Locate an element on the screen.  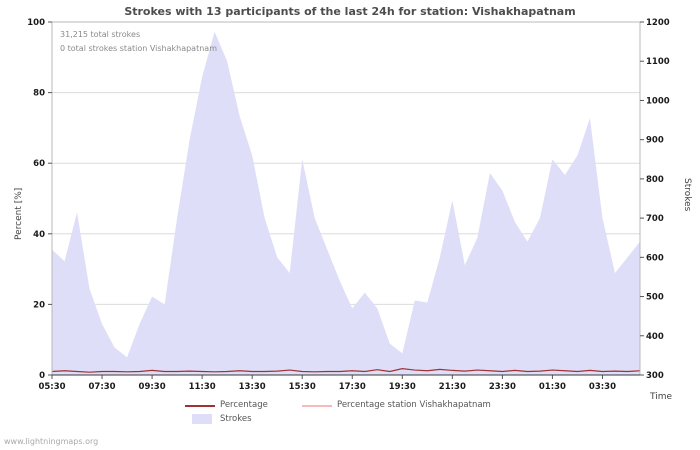
svg-text: 23:30 is located at coordinates (502, 387).